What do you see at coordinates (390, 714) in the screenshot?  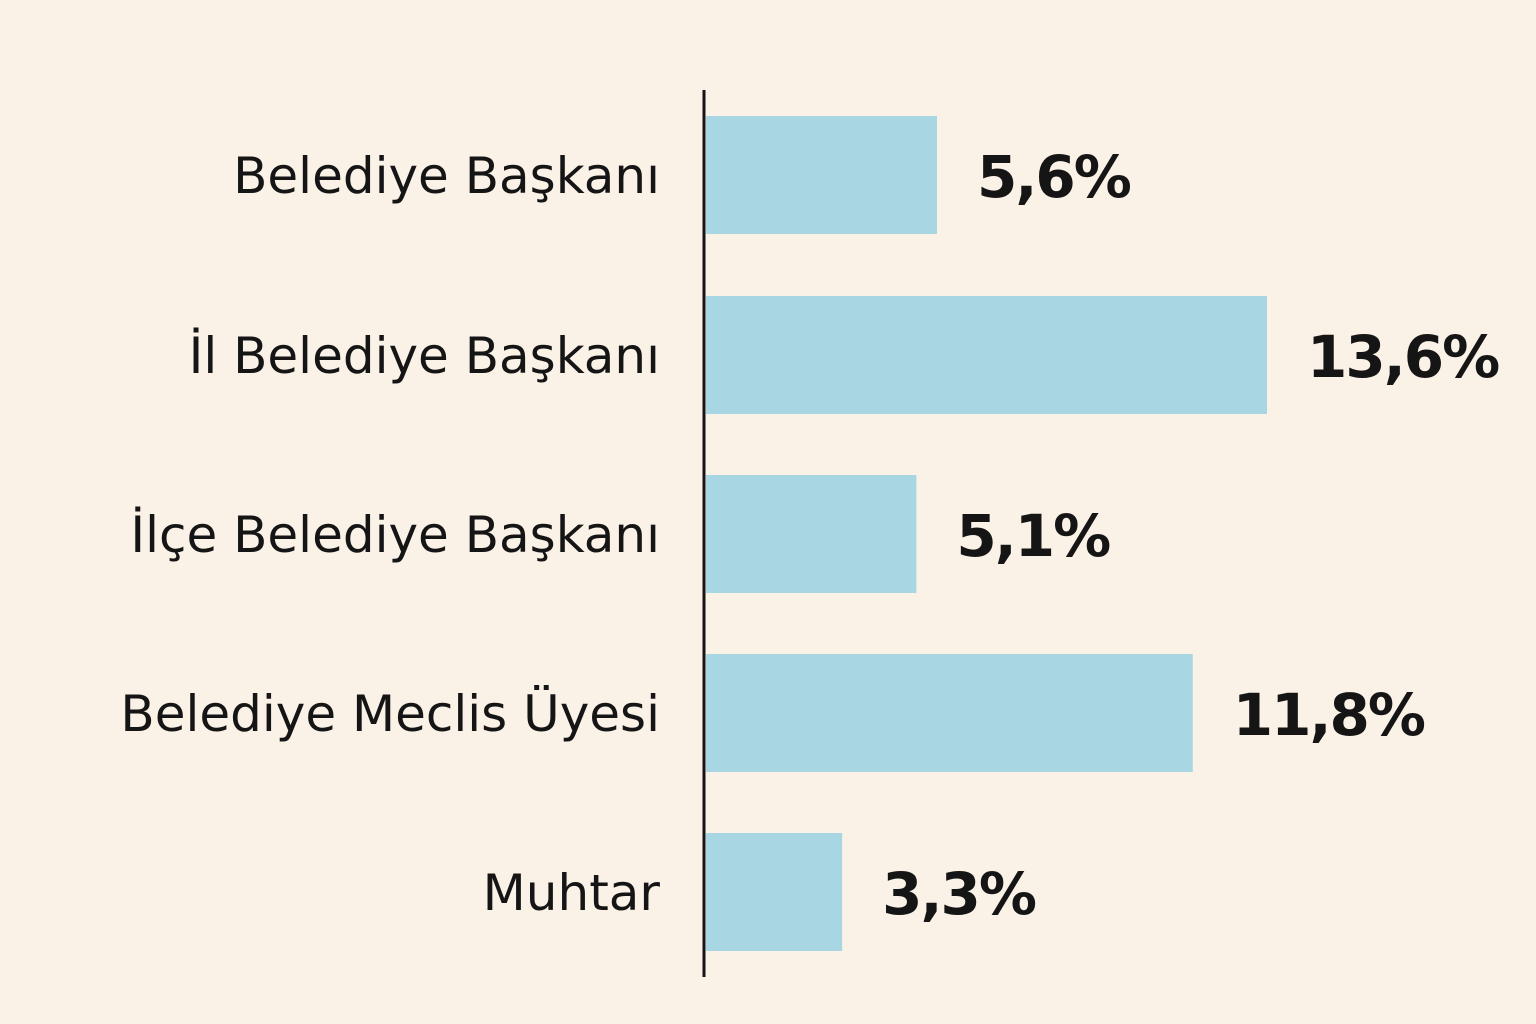 I see `category-label: Belediye Meclis Üyesi` at bounding box center [390, 714].